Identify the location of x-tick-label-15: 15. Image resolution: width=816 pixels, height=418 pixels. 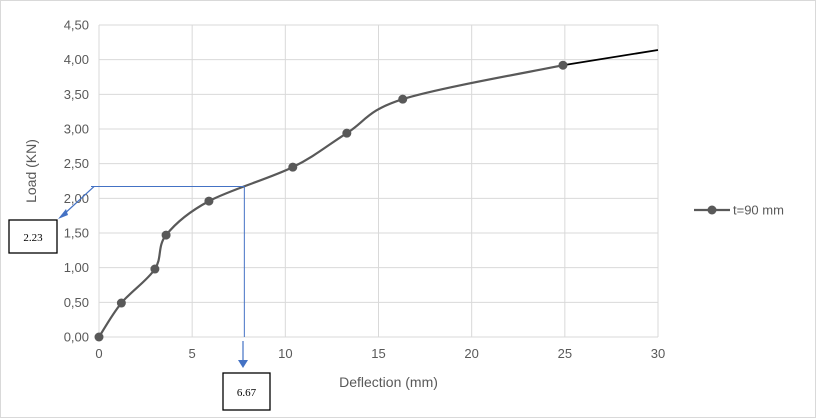
(378, 353).